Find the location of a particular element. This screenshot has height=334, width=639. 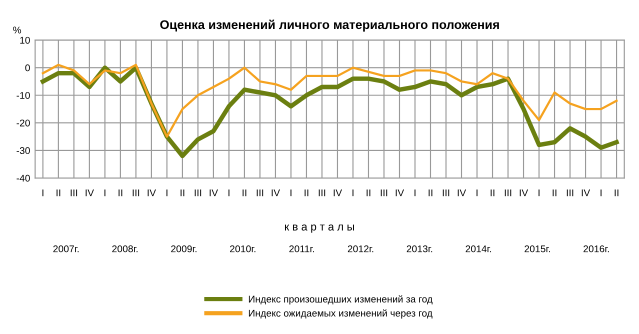

y-tick-label: 0 is located at coordinates (27, 68).